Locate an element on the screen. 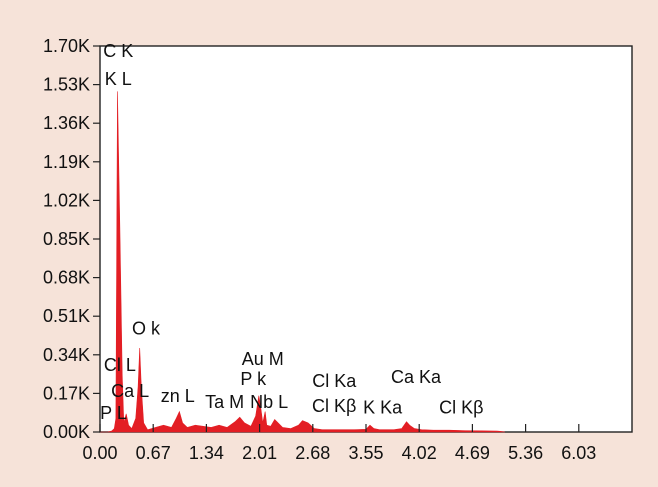 This screenshot has height=487, width=658. x-tick-label: 4.02 is located at coordinates (419, 453).